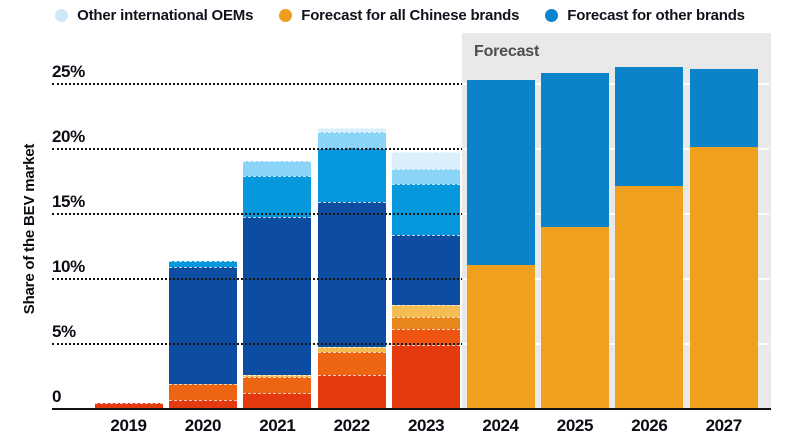 Image resolution: width=800 pixels, height=445 pixels. Describe the element at coordinates (410, 15) in the screenshot. I see `legend-label: Forecast for all Chinese brands` at that location.